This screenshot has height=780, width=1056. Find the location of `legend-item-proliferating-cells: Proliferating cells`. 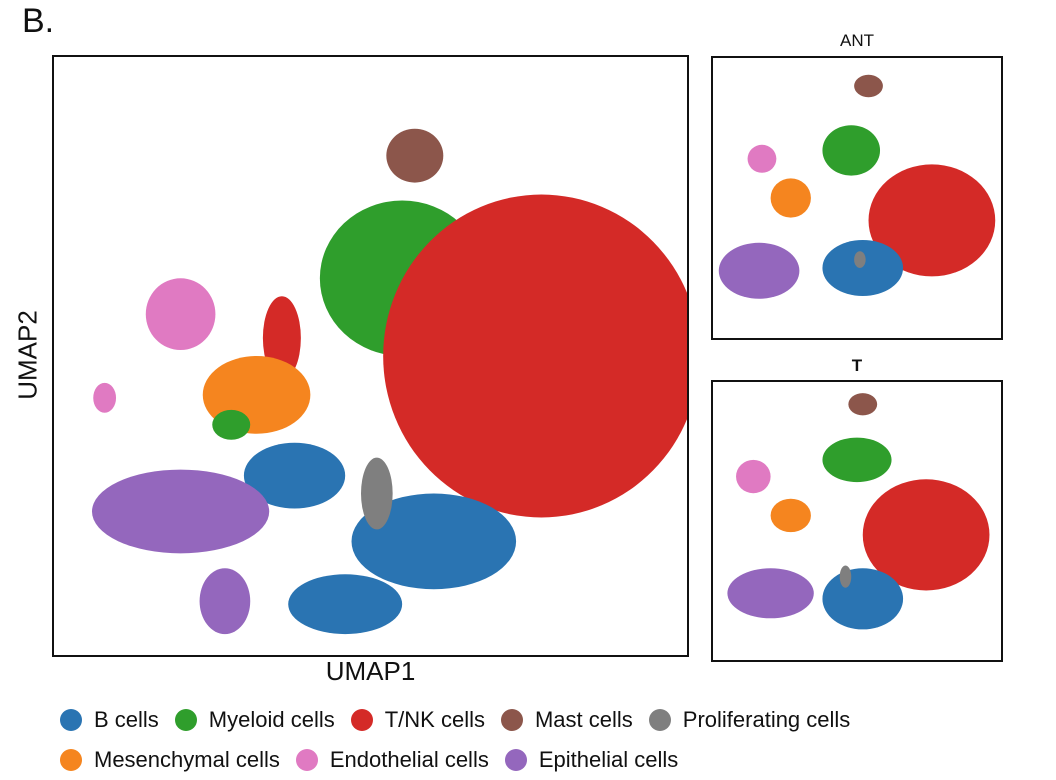

legend-item-proliferating-cells: Proliferating cells is located at coordinates (749, 720).